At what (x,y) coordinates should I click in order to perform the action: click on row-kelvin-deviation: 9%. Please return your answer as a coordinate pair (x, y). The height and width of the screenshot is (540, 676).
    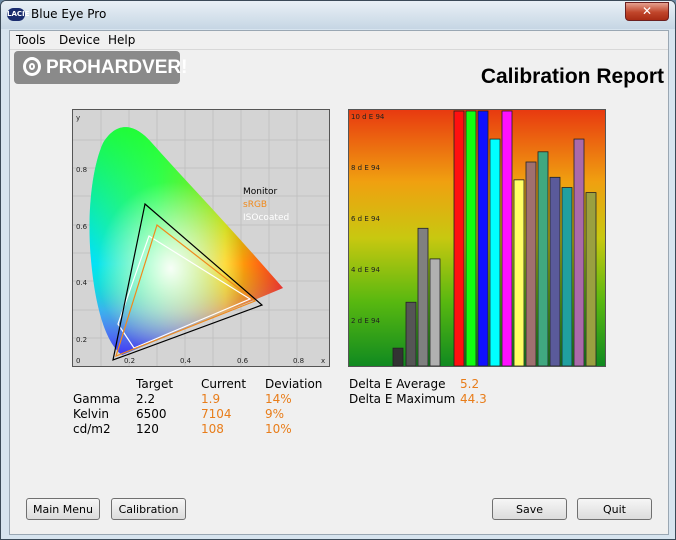
    Looking at the image, I should click on (275, 414).